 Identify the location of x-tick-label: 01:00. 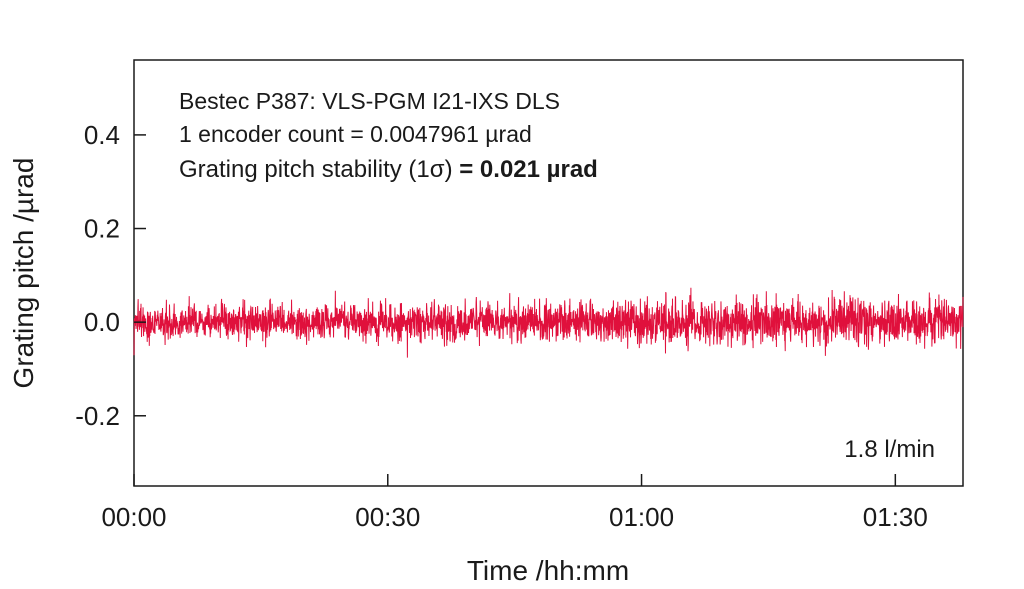
(641, 517).